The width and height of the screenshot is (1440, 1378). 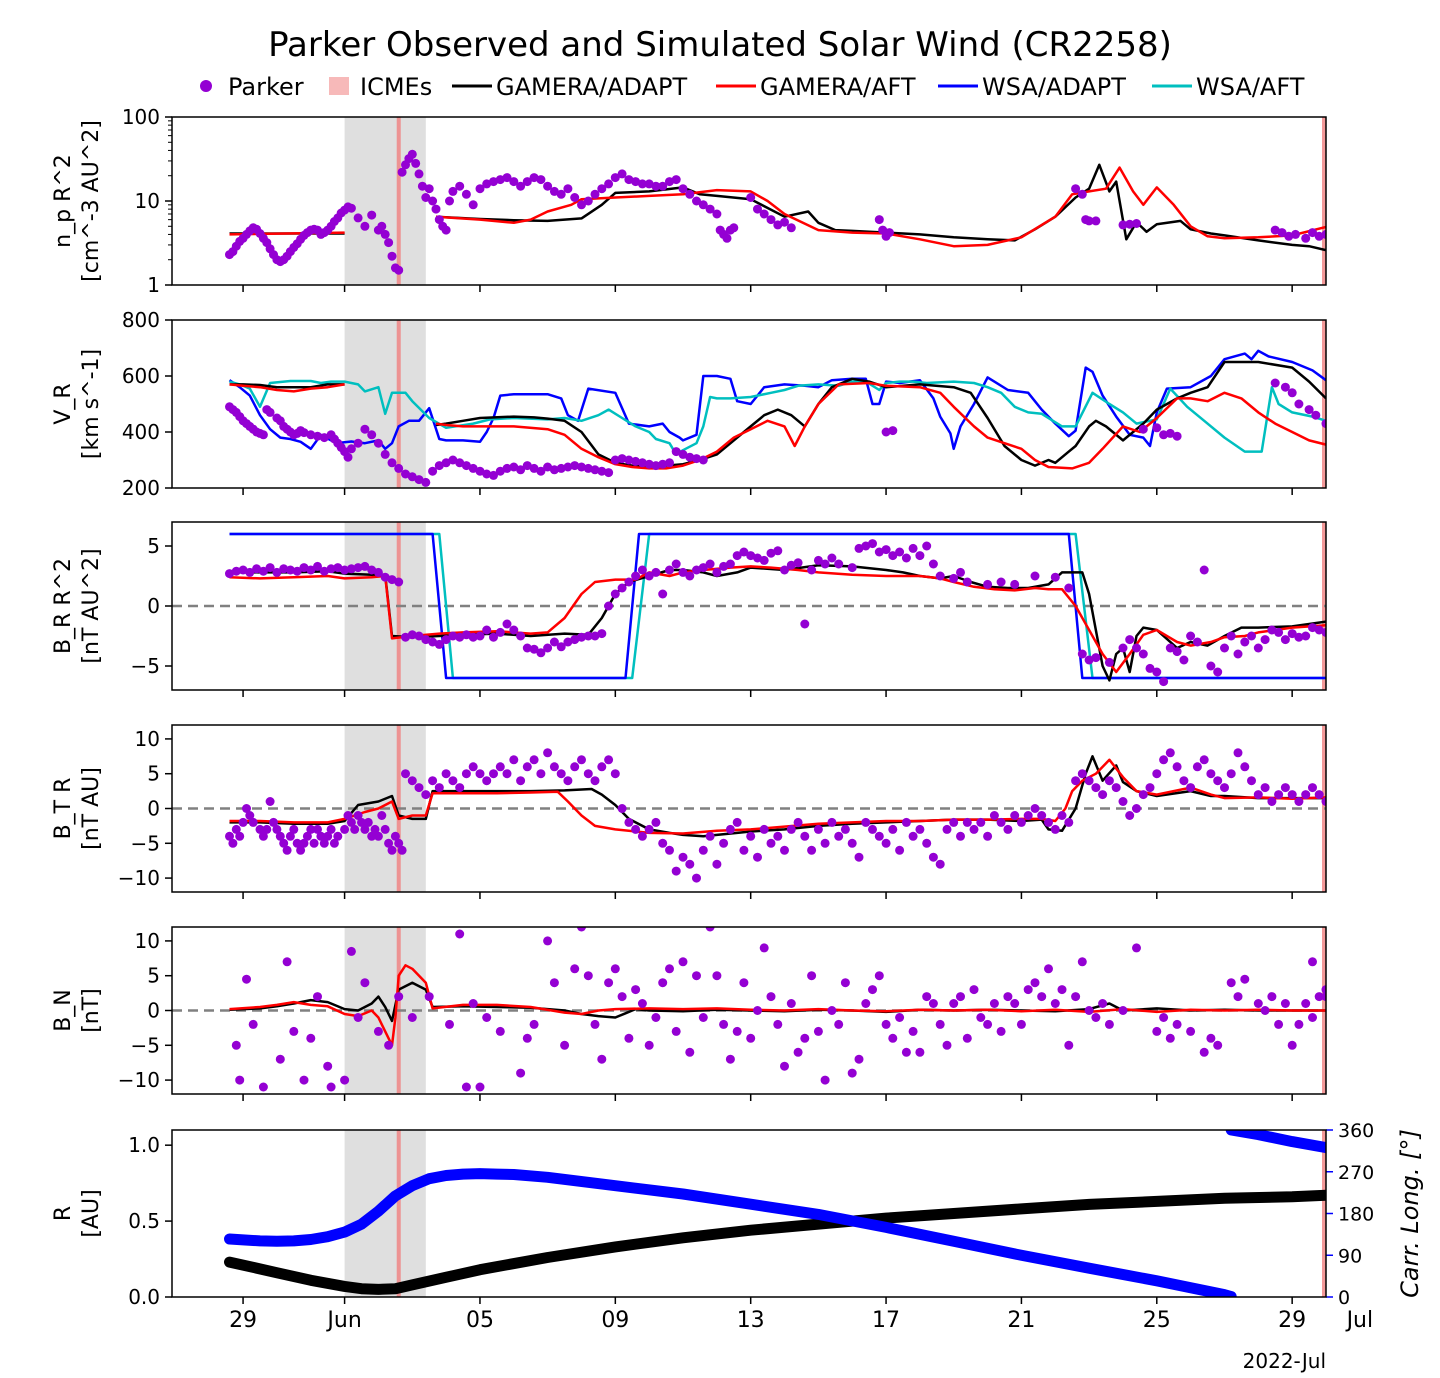 What do you see at coordinates (77, 201) in the screenshot?
I see `y-axis-label: n_p R^2 [cm^-3 AU^2]` at bounding box center [77, 201].